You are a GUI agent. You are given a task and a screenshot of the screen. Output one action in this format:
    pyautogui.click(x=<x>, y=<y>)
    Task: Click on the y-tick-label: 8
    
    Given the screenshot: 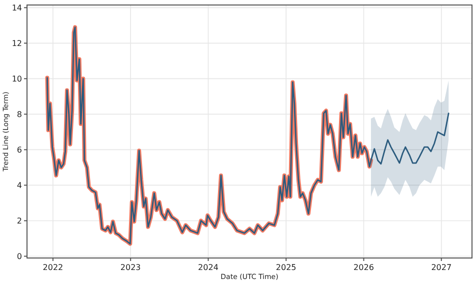 What is the action you would take?
    pyautogui.click(x=19, y=115)
    